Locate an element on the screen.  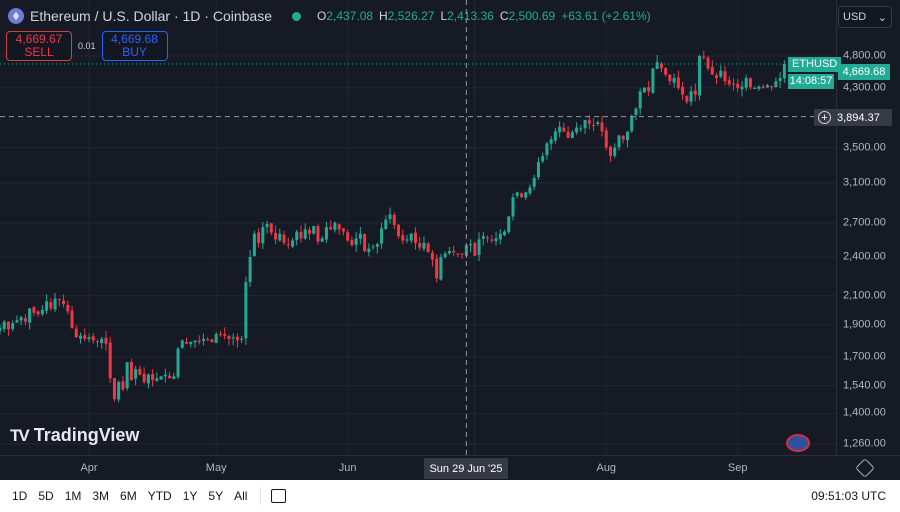
time-tick: Sep is located at coordinates (737, 468).